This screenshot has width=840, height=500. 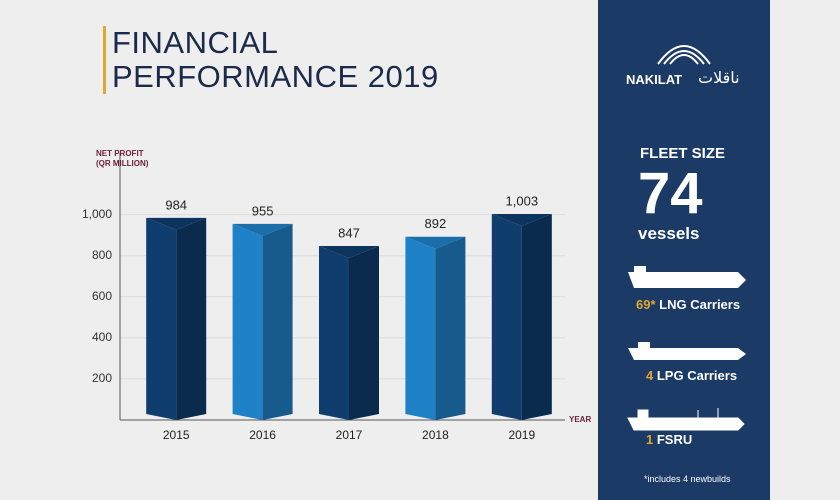 What do you see at coordinates (670, 193) in the screenshot?
I see `fleet-count: 74` at bounding box center [670, 193].